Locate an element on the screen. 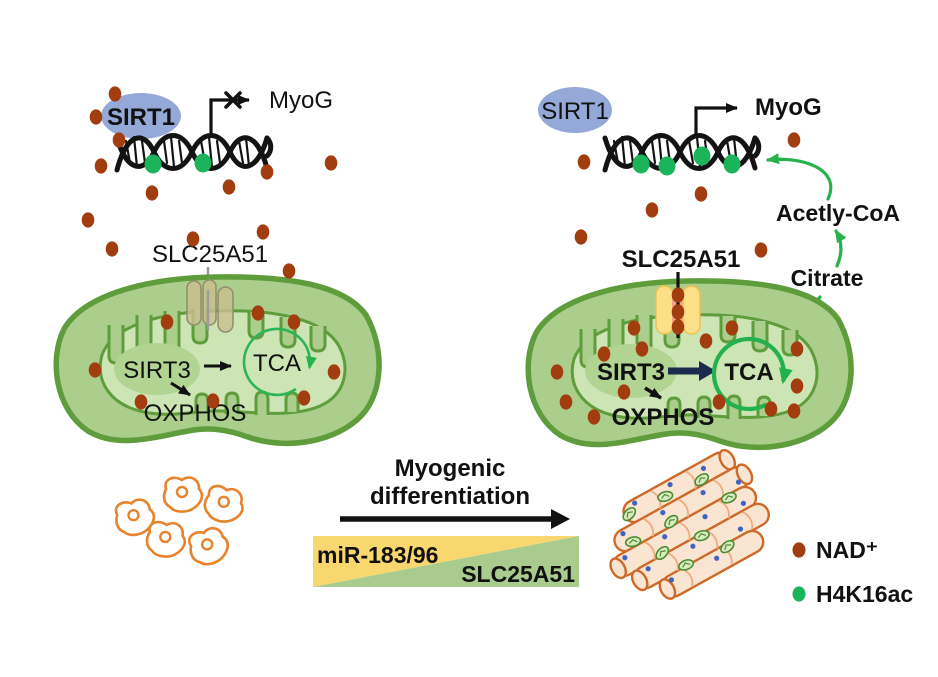 The width and height of the screenshot is (938, 677). myoblast-cells is located at coordinates (180, 523).